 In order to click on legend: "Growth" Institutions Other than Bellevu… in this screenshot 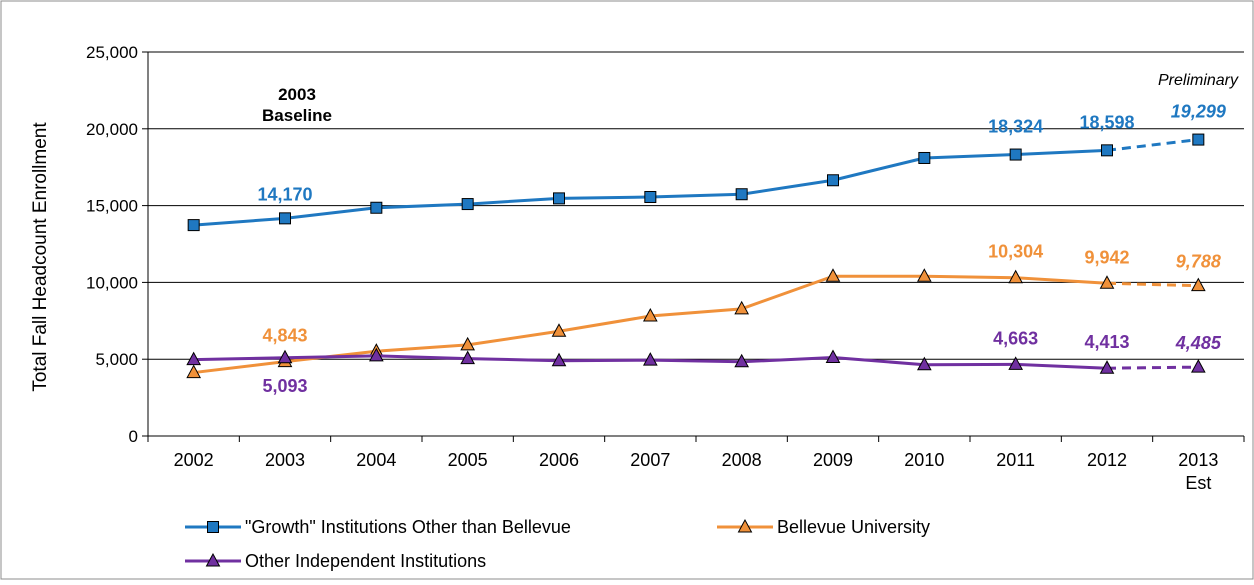, I will do `click(557, 544)`.